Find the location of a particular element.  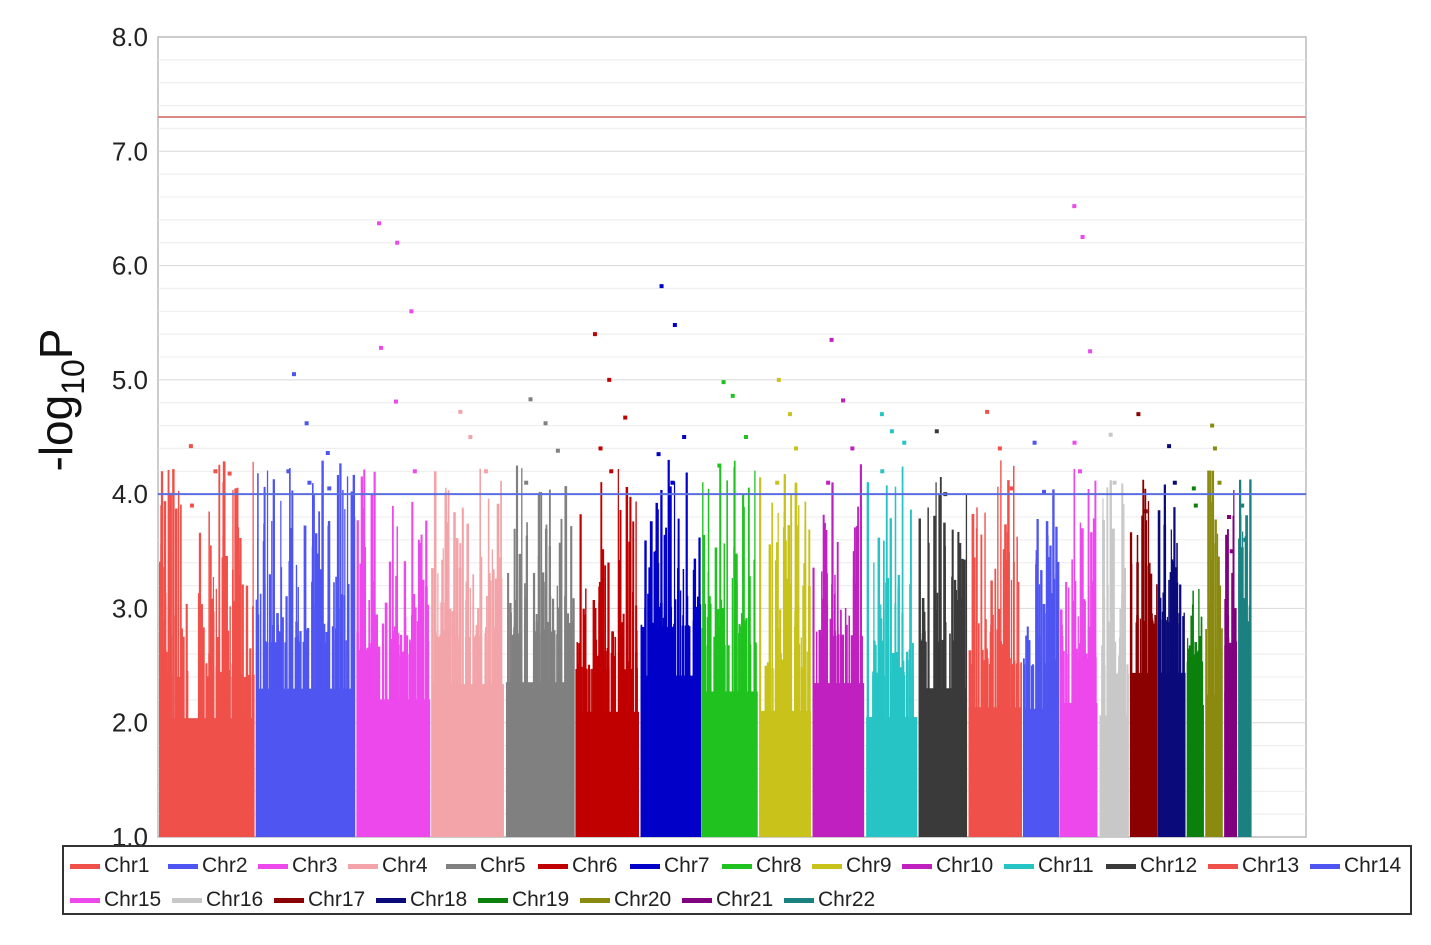

series-chr10 is located at coordinates (838, 587).